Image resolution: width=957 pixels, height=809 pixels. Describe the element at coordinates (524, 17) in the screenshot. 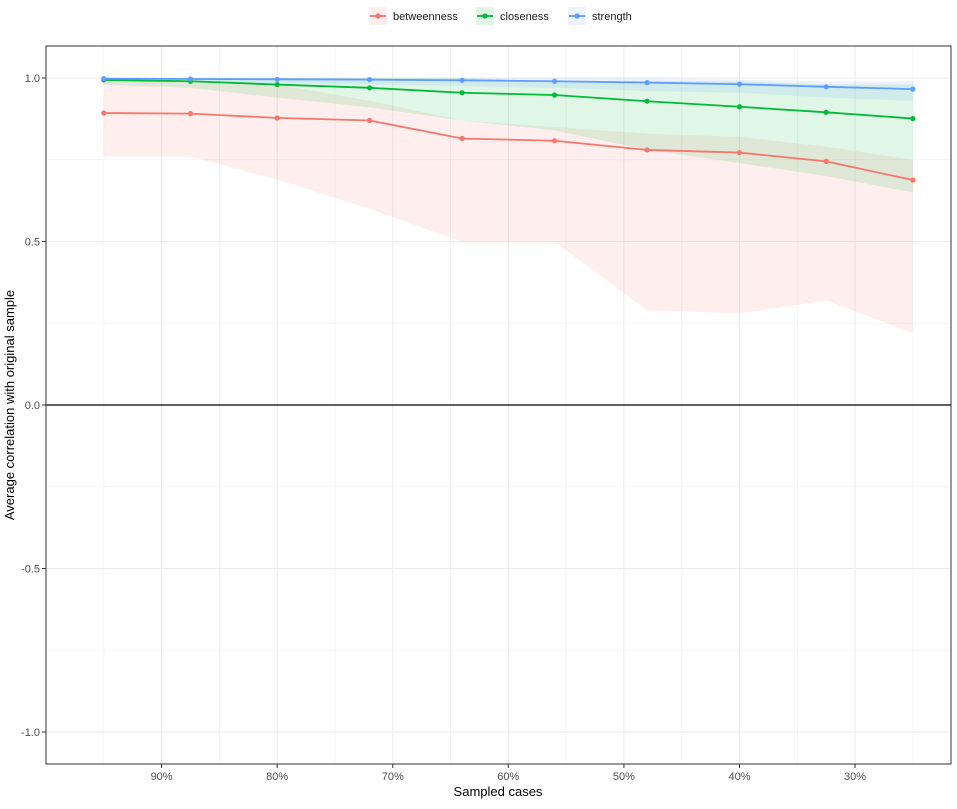

I see `legend-label: closeness` at that location.